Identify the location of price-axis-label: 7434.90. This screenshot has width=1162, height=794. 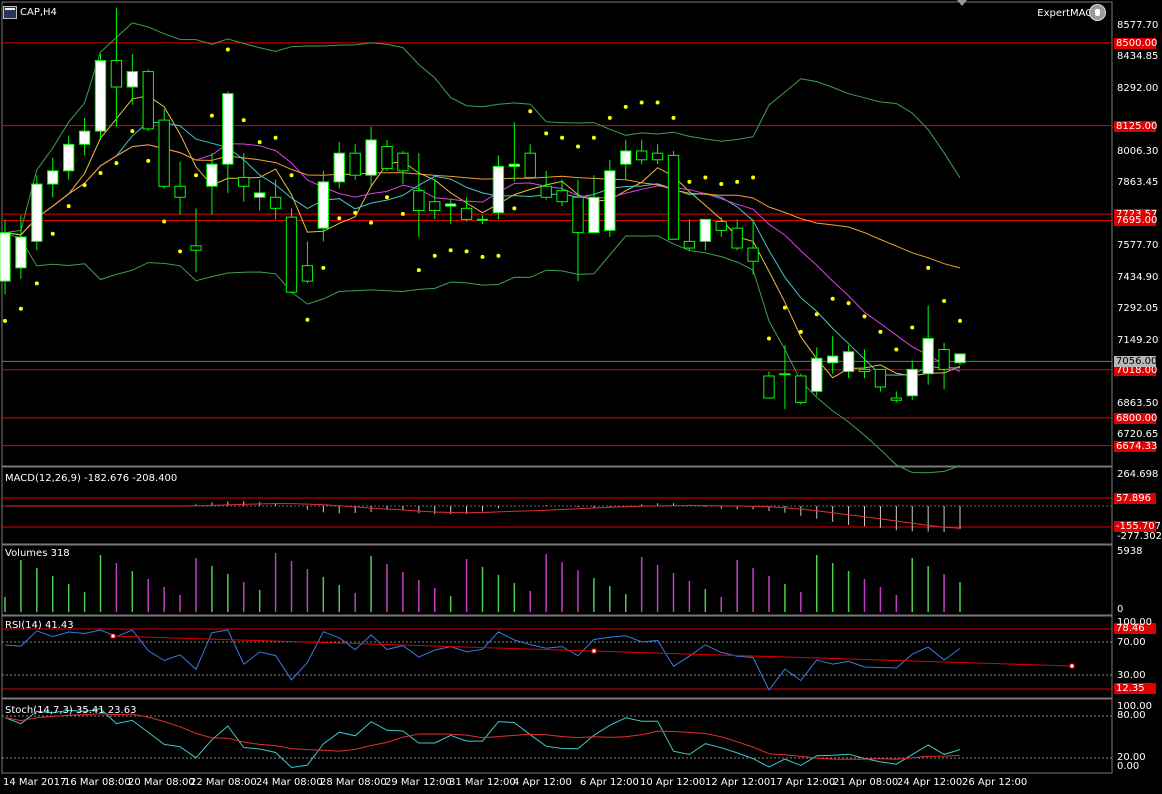
(1138, 277).